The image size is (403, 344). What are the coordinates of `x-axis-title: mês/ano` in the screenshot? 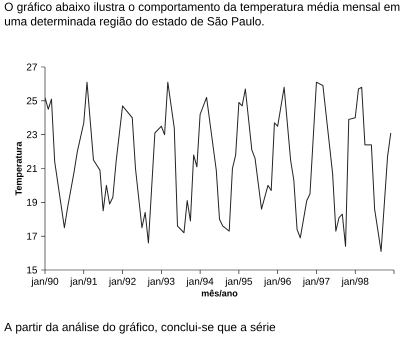 It's located at (220, 293).